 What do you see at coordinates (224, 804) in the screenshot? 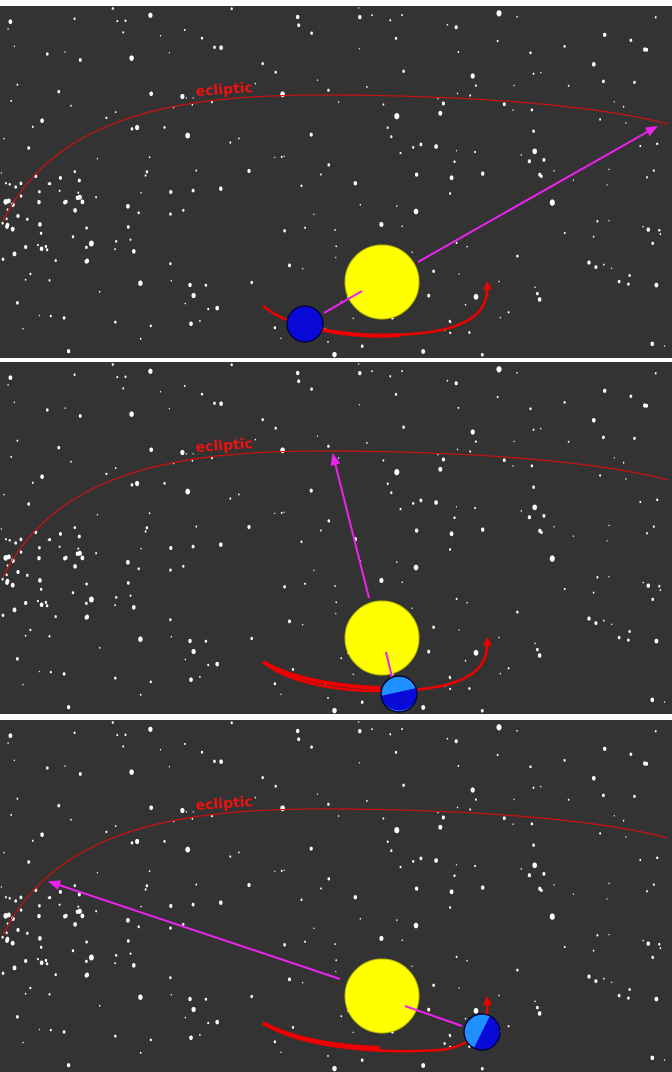
I see `ecliptic-label: ecliptic` at bounding box center [224, 804].